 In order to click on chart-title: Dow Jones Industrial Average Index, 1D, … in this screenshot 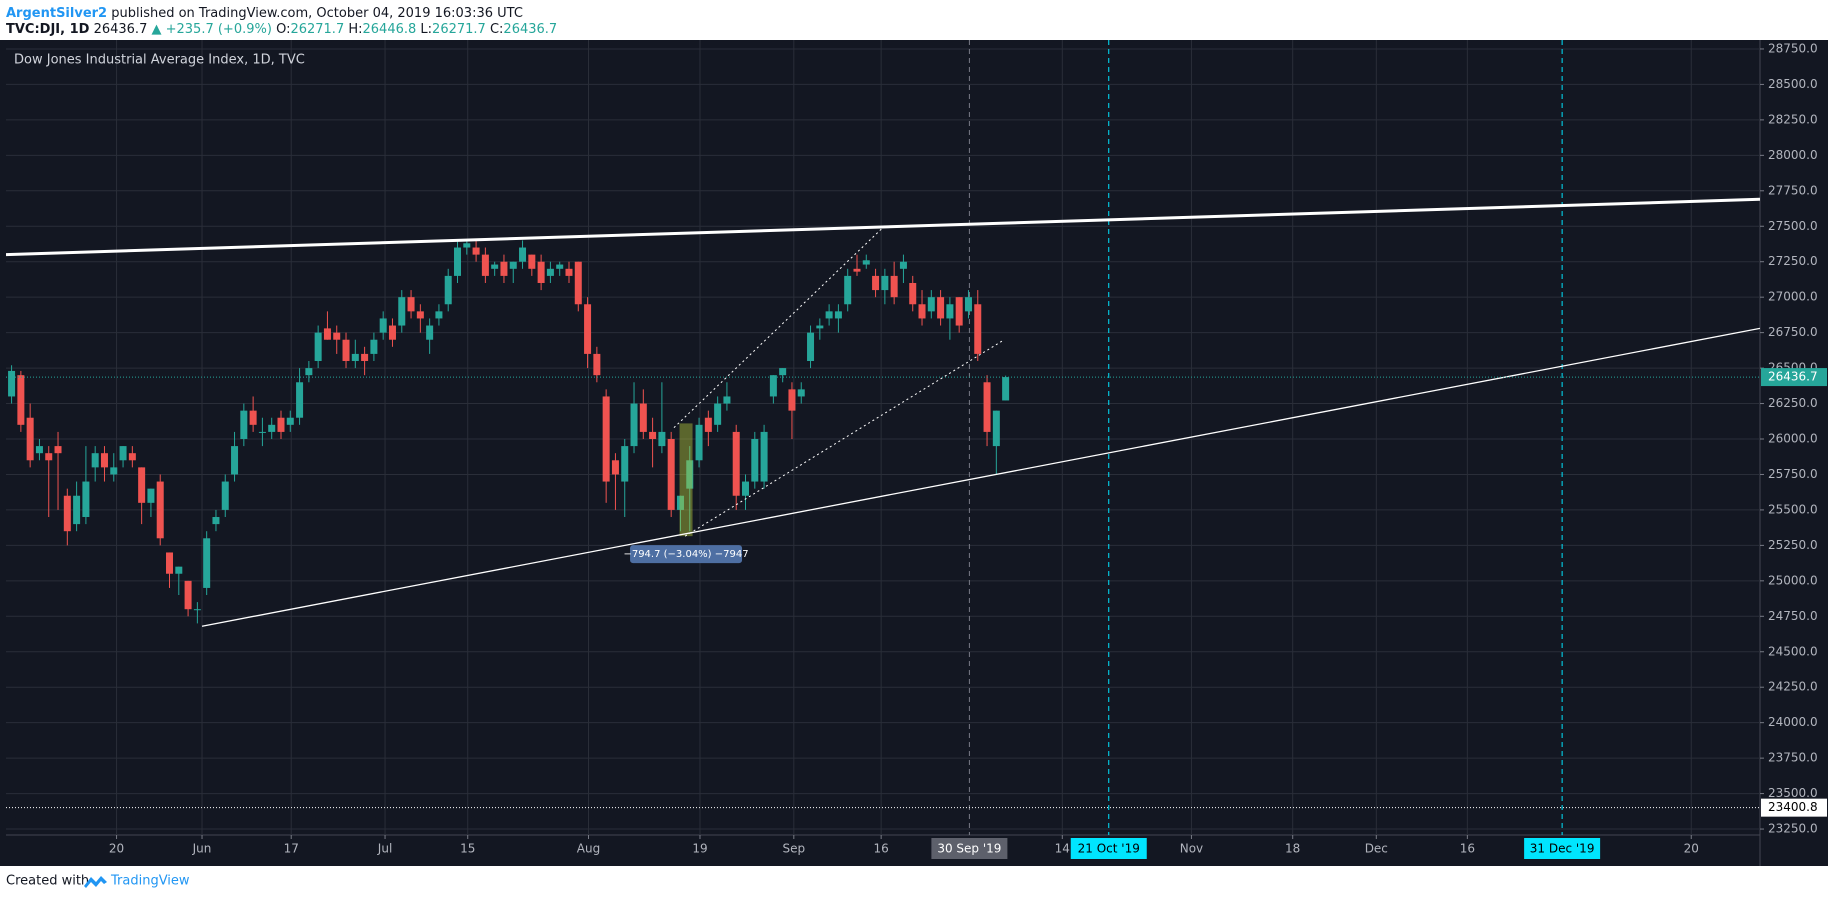, I will do `click(159, 60)`.